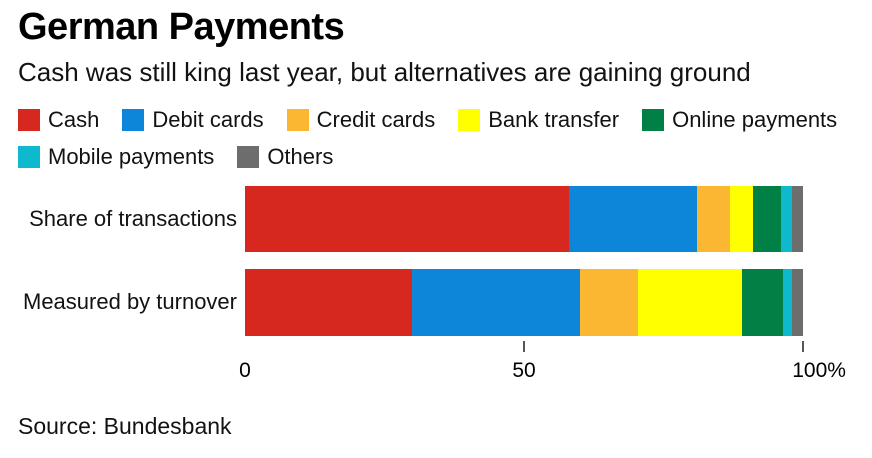  What do you see at coordinates (690, 302) in the screenshot?
I see `bar-segment-bank-transfer-row2` at bounding box center [690, 302].